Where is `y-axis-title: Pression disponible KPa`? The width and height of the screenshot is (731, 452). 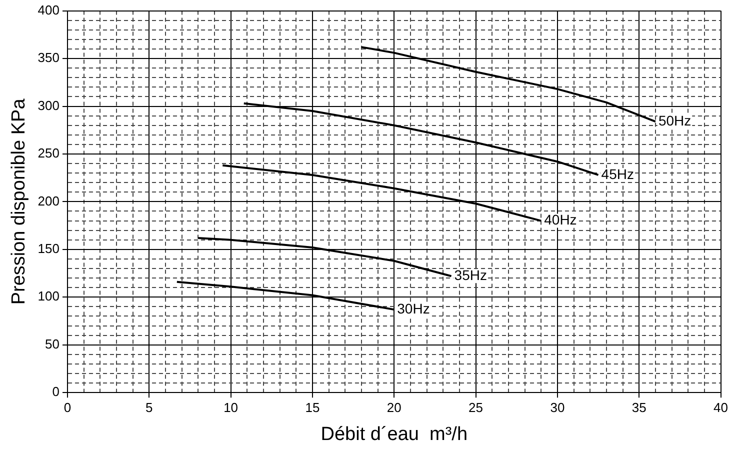 y-axis-title: Pression disponible KPa is located at coordinates (19, 201).